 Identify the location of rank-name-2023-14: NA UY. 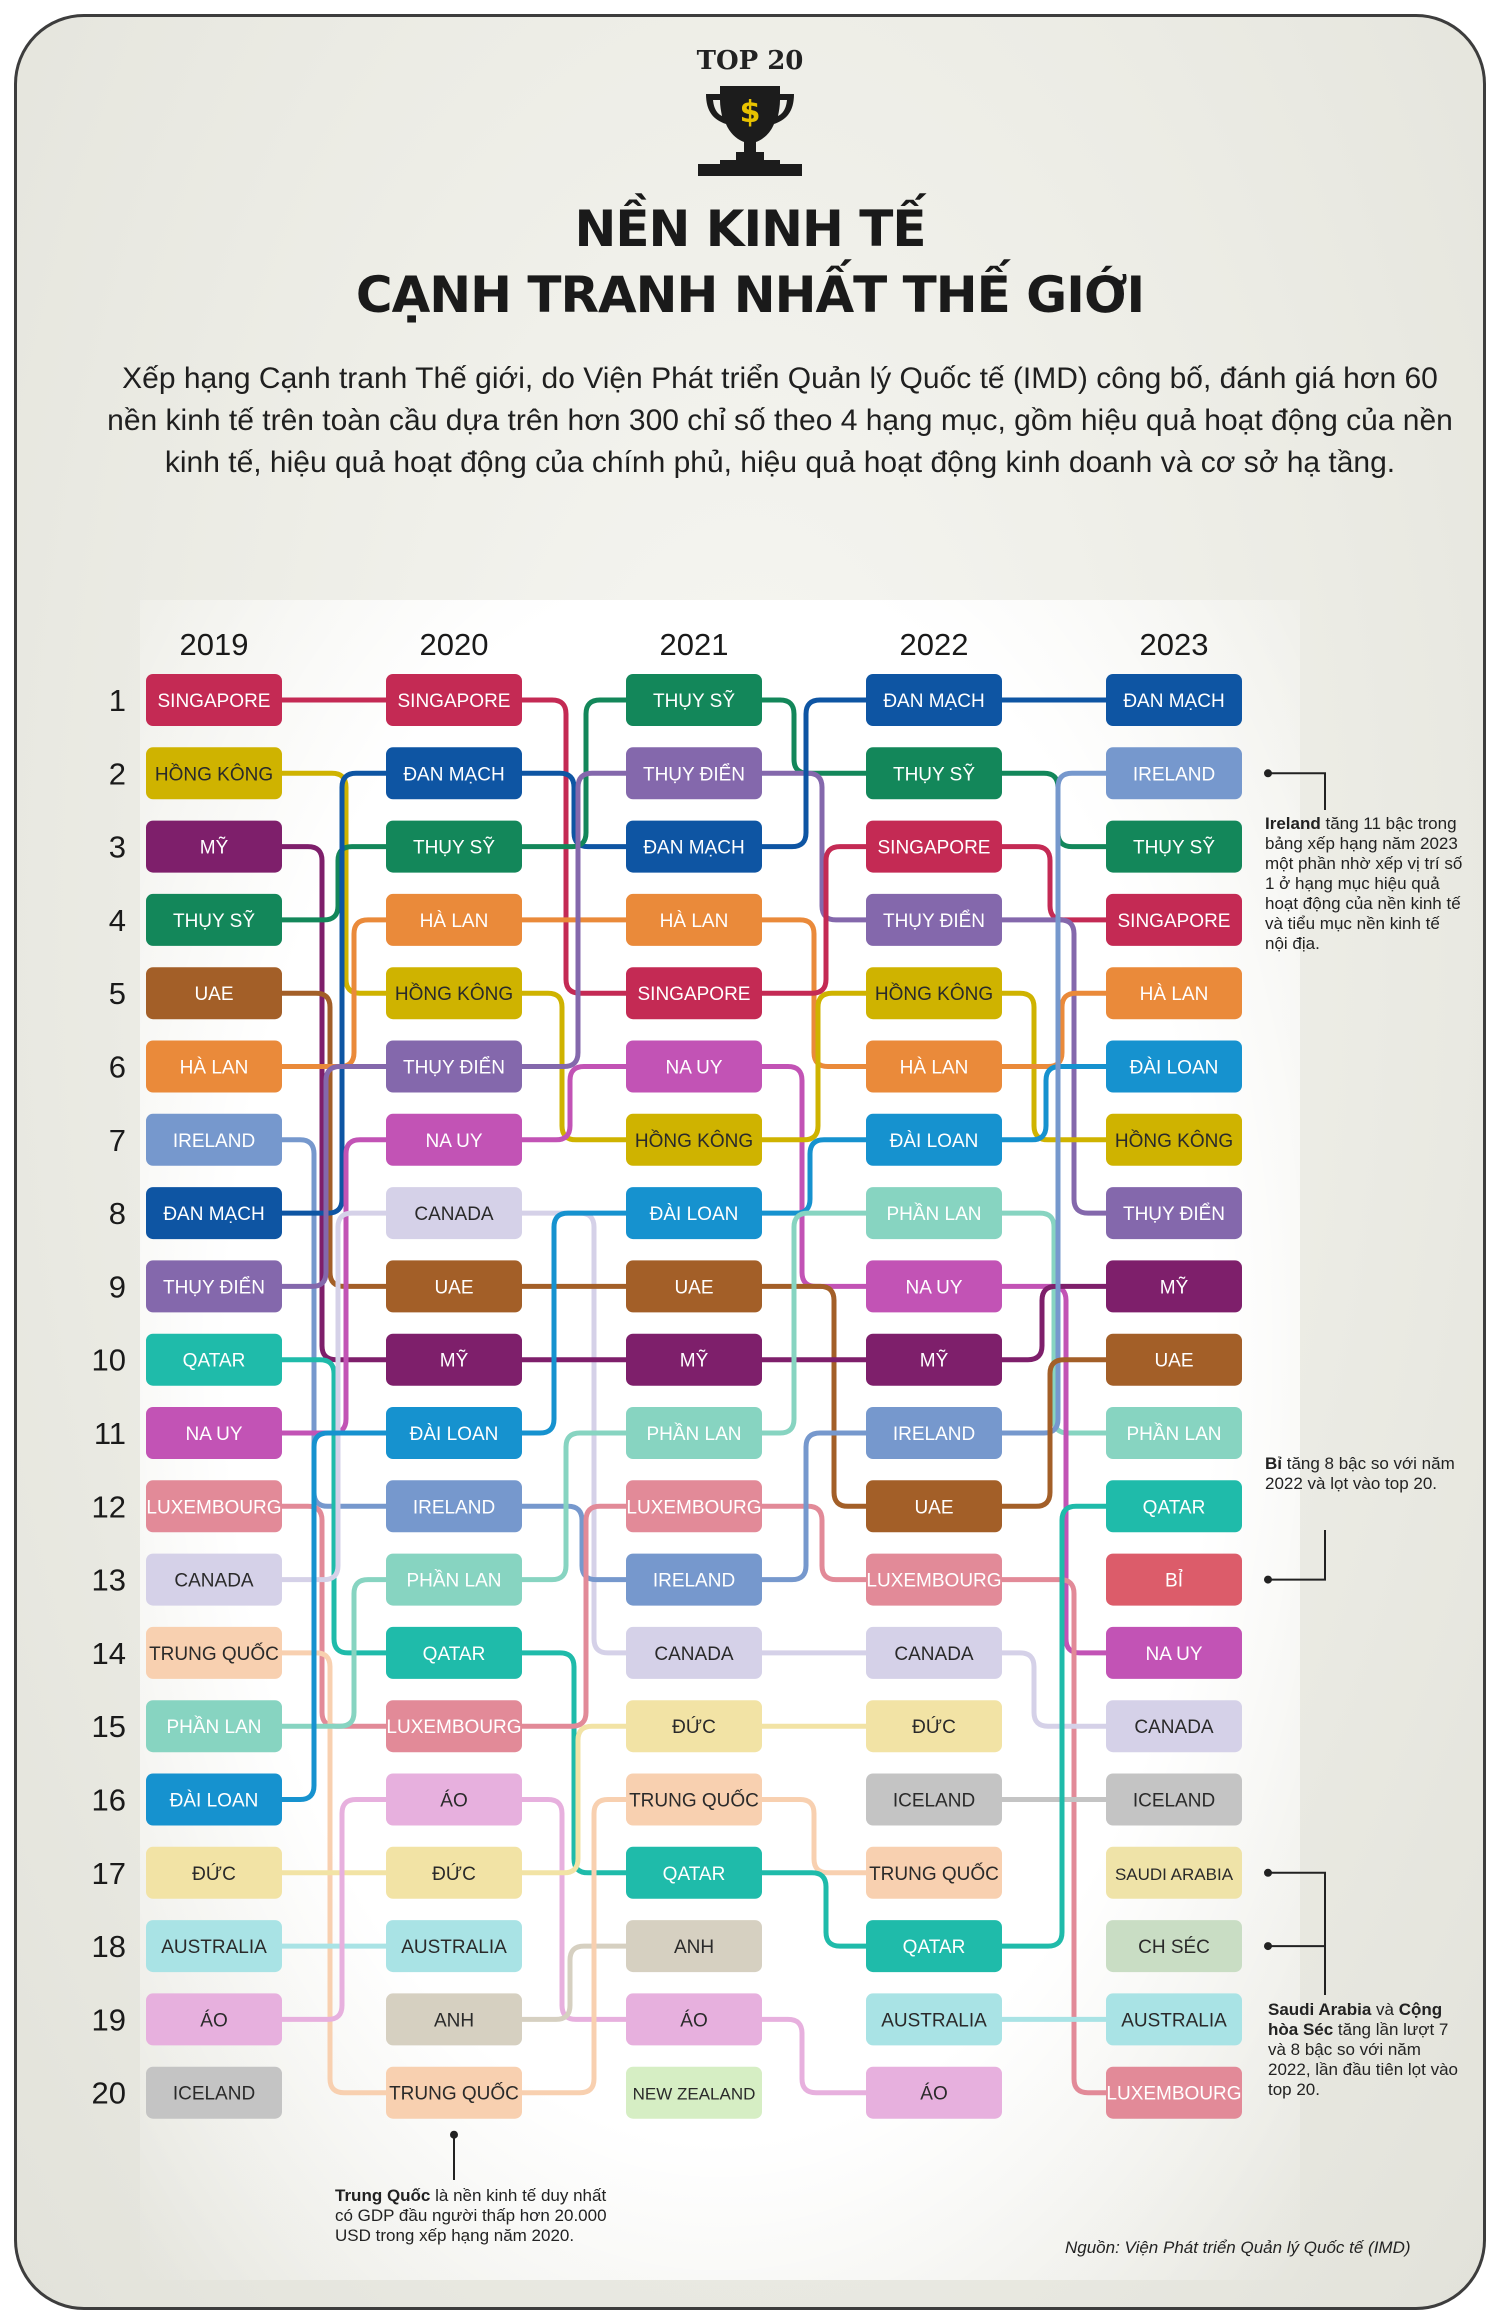
(1173, 1654).